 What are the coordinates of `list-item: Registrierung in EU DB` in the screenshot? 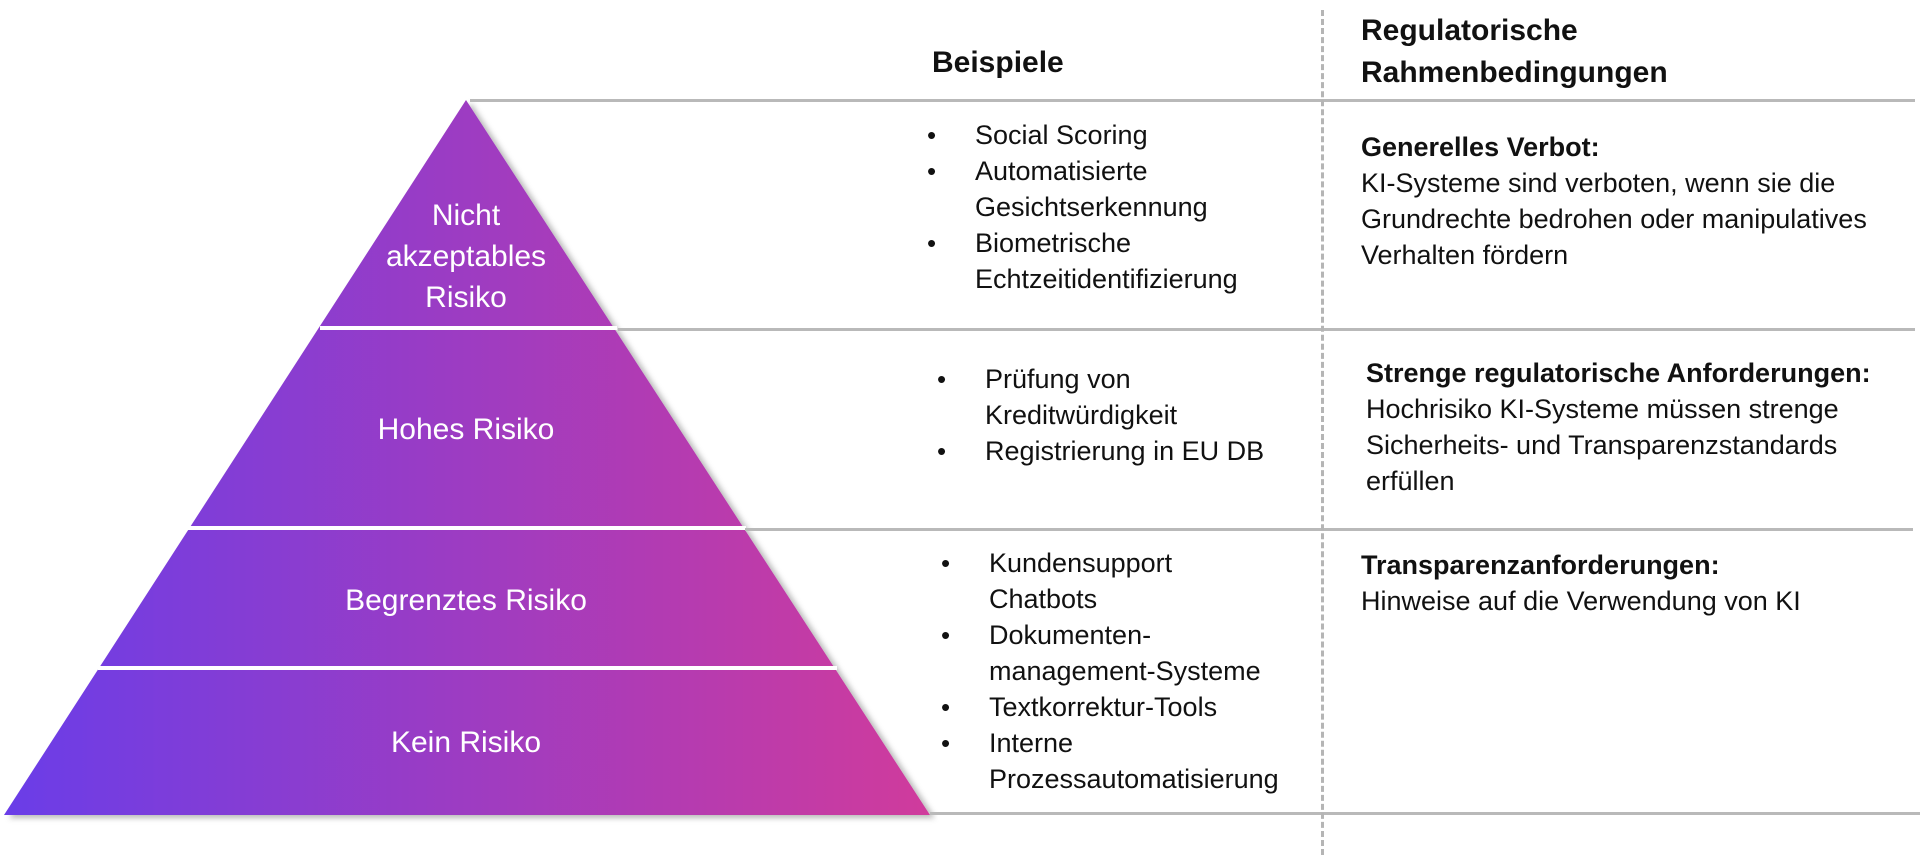 It's located at (1112, 451).